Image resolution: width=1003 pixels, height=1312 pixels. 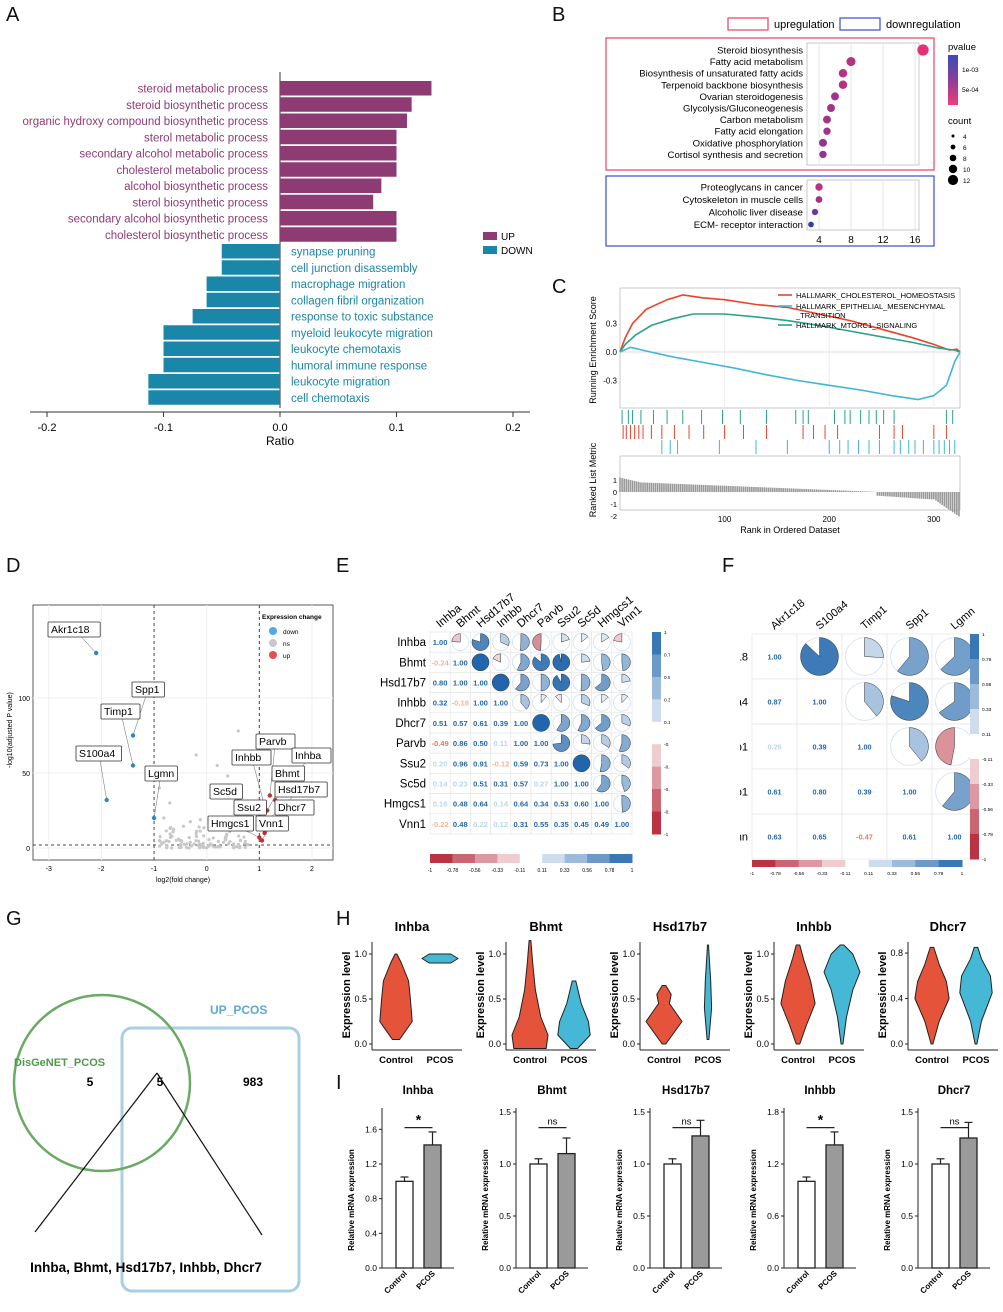 What do you see at coordinates (279, 428) in the screenshot?
I see `x-tick-label: 0.0` at bounding box center [279, 428].